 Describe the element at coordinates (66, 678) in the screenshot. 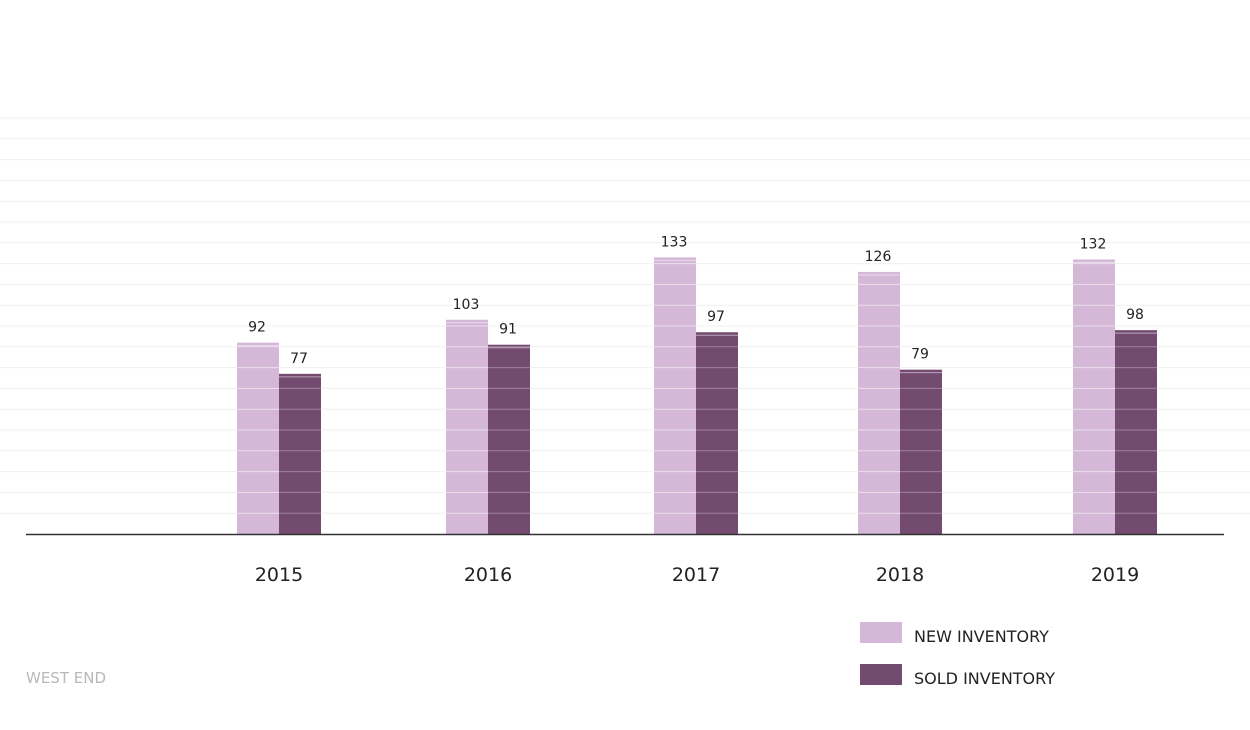

I see `region-label: WEST END` at that location.